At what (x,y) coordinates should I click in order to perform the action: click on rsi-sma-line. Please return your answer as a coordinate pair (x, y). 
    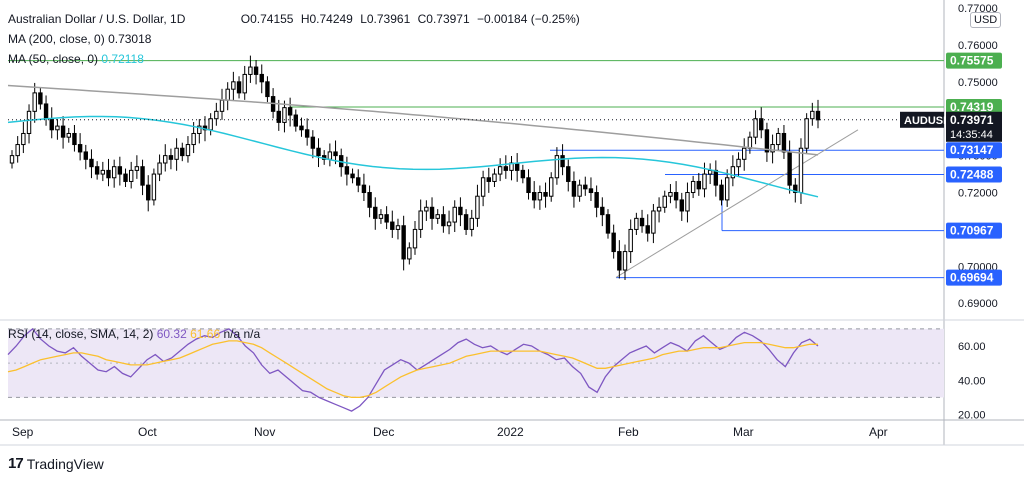
    Looking at the image, I should click on (412, 369).